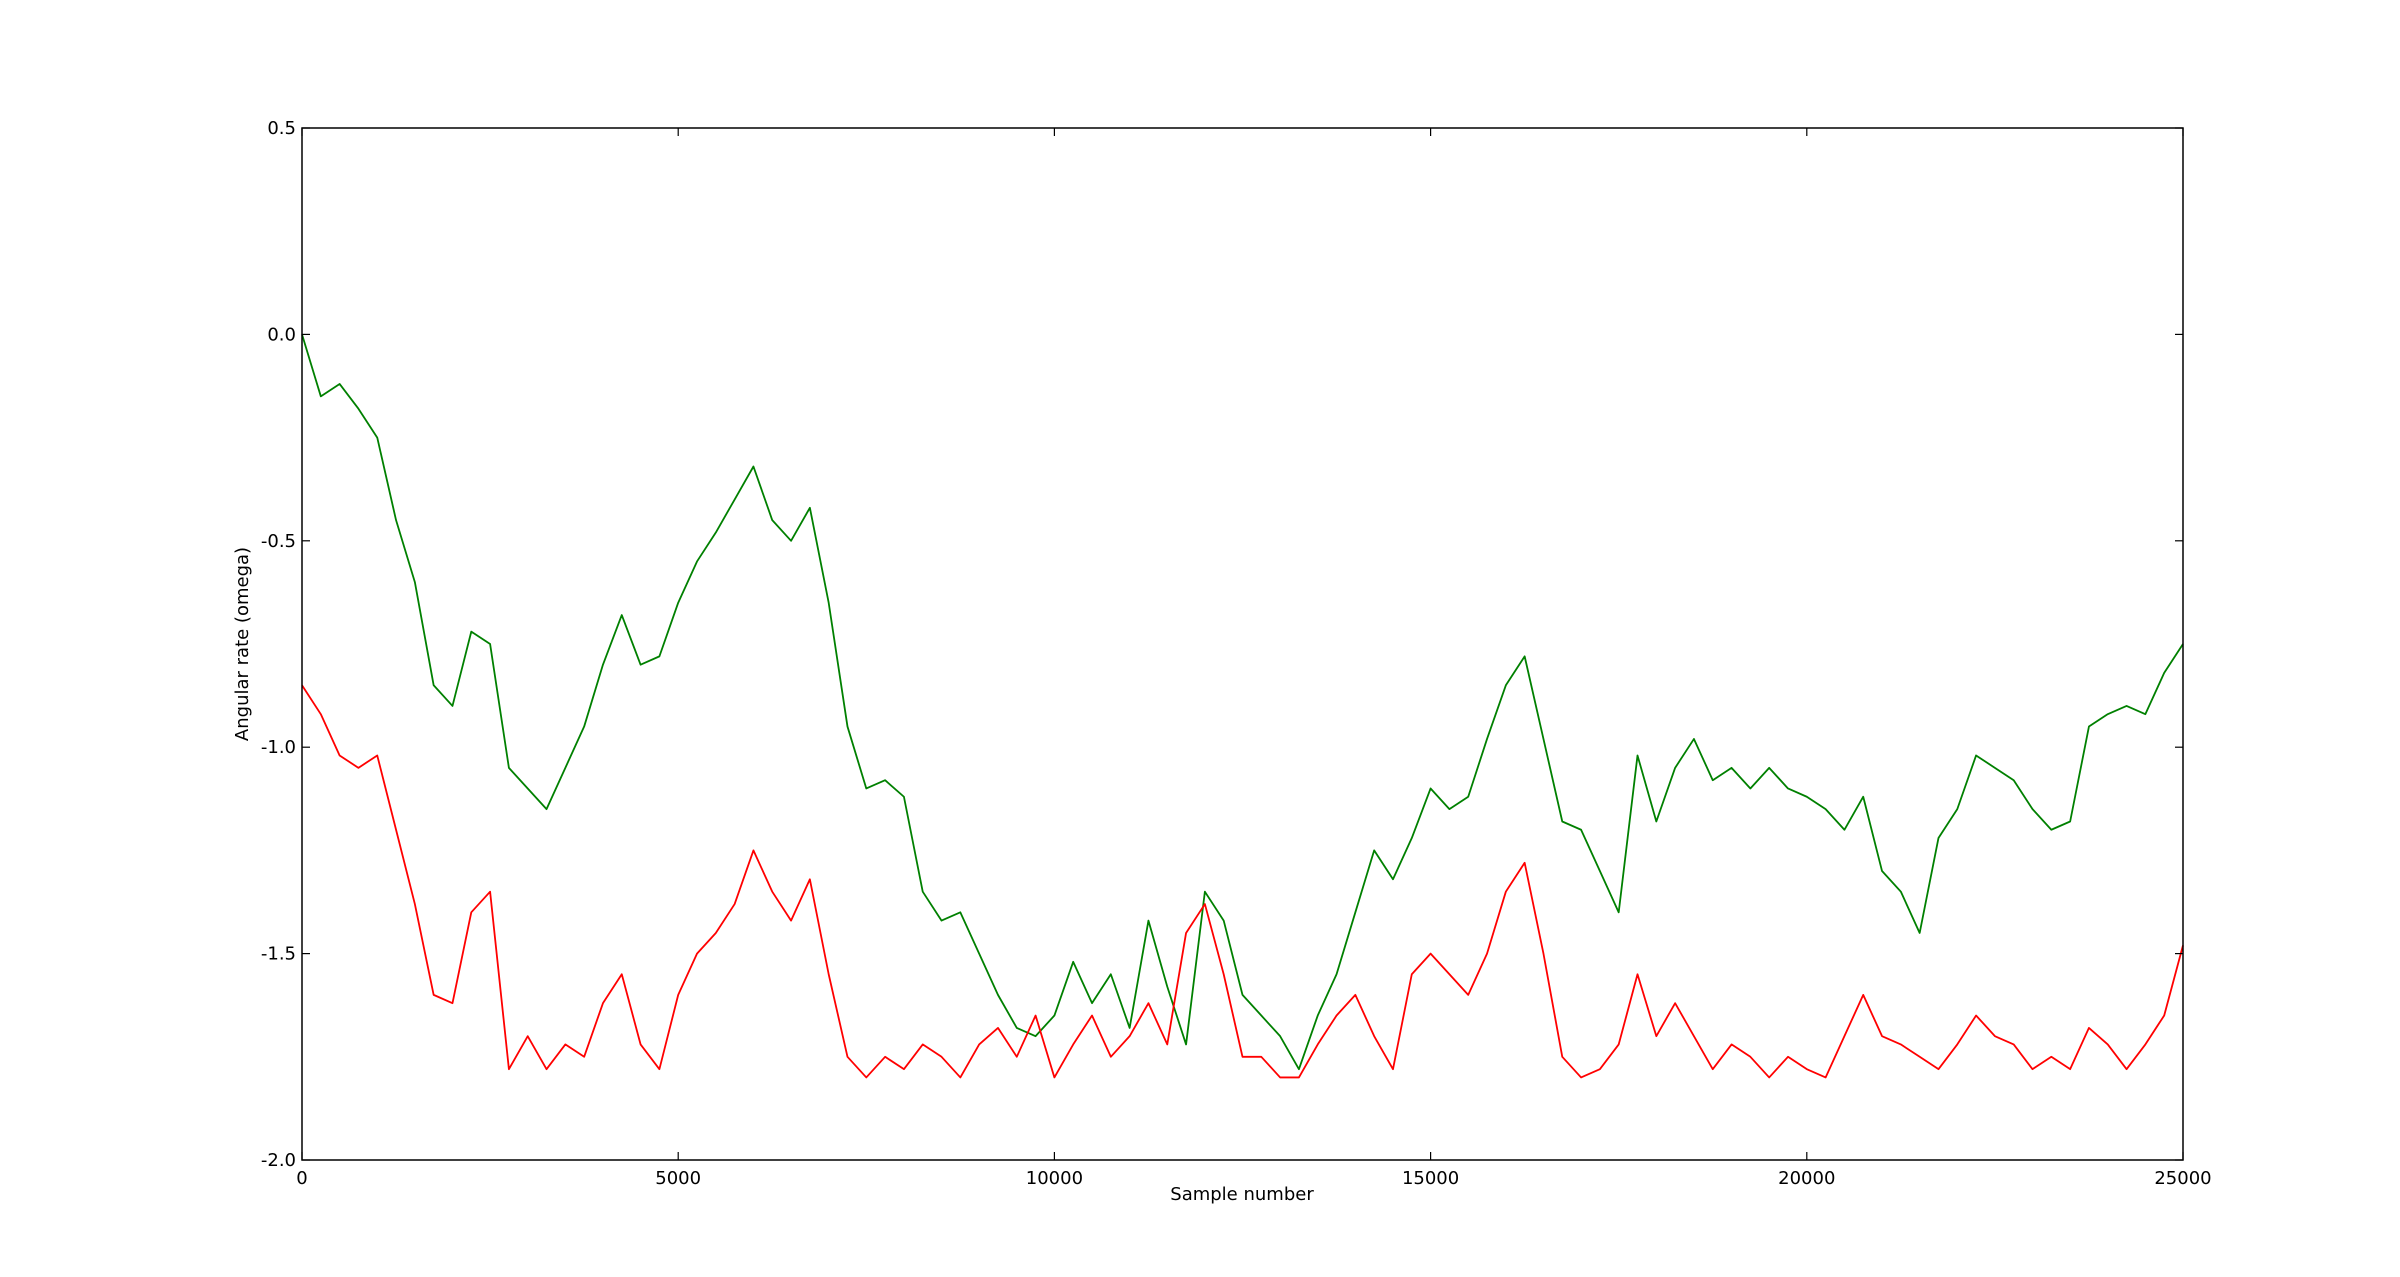 Image resolution: width=2400 pixels, height=1277 pixels. I want to click on y-tick-label: -2.0, so click(278, 1160).